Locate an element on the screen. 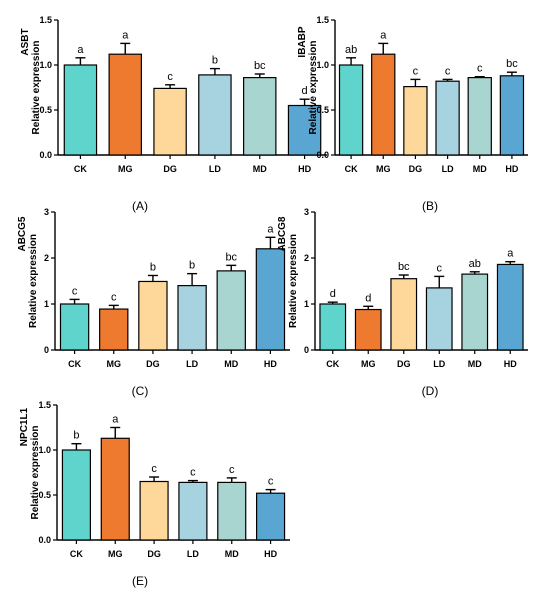 This screenshot has width=550, height=602. panel-label: (B) is located at coordinates (430, 206).